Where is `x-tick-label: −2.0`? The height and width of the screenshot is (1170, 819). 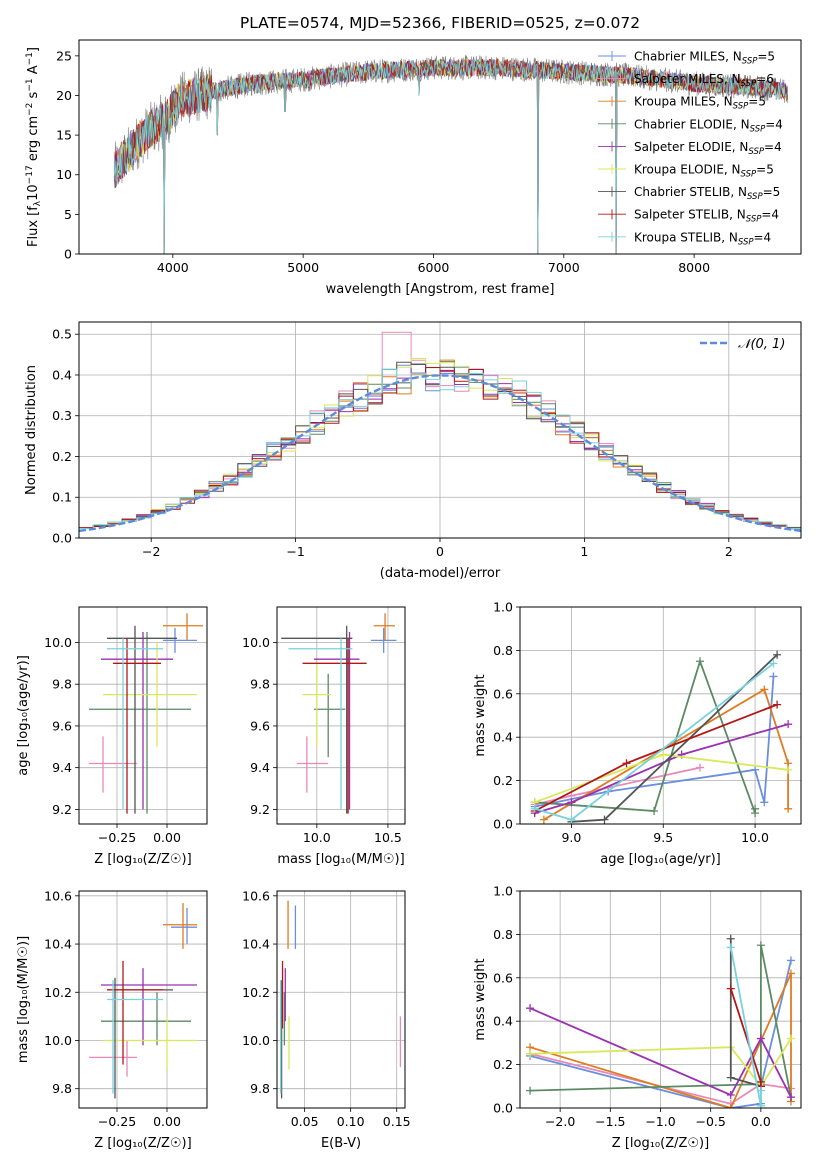
x-tick-label: −2.0 is located at coordinates (560, 1121).